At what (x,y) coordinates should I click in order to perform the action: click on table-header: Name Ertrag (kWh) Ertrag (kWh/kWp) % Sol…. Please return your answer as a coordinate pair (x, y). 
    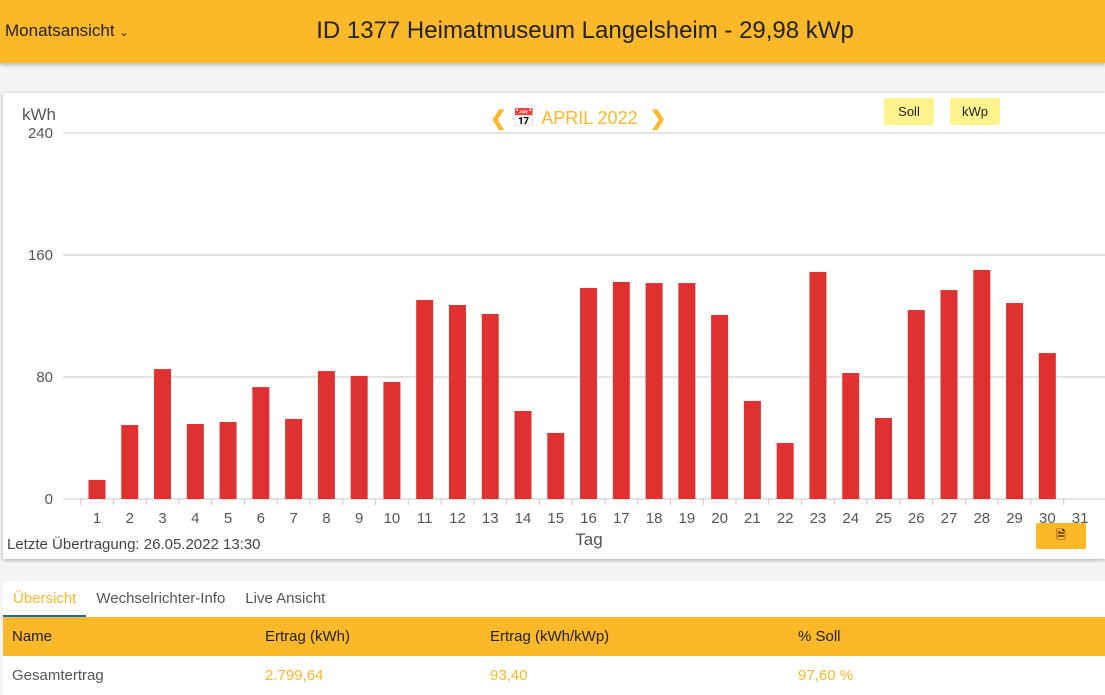
    Looking at the image, I should click on (554, 636).